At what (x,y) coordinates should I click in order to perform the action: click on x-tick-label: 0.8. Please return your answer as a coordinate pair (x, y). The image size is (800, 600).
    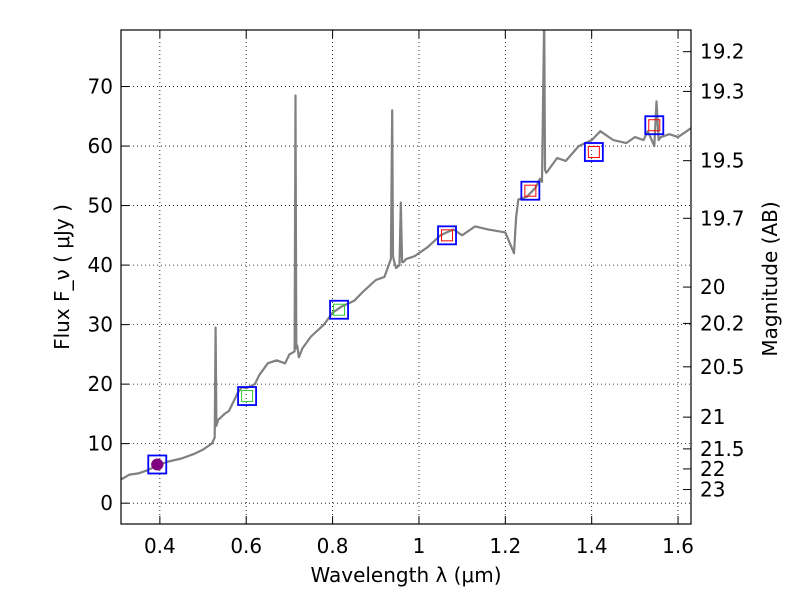
    Looking at the image, I should click on (333, 546).